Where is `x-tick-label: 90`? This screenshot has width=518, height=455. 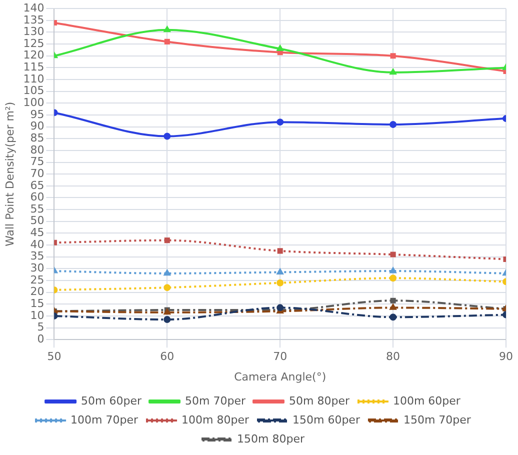 x-tick-label: 90 is located at coordinates (506, 357).